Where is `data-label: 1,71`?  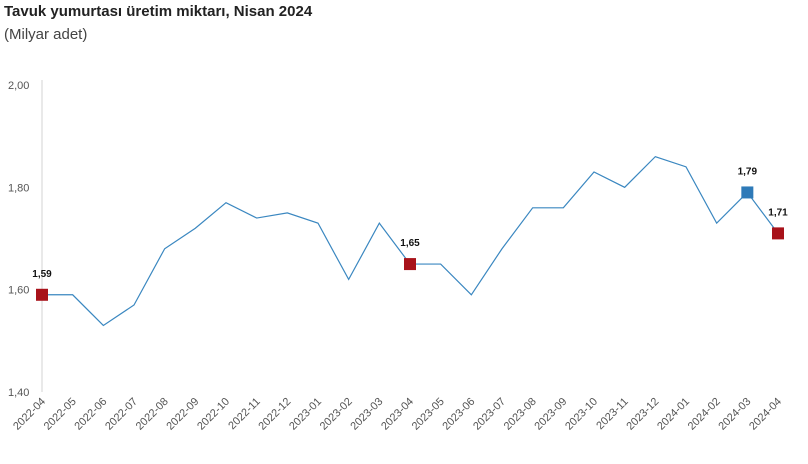 data-label: 1,71 is located at coordinates (778, 212).